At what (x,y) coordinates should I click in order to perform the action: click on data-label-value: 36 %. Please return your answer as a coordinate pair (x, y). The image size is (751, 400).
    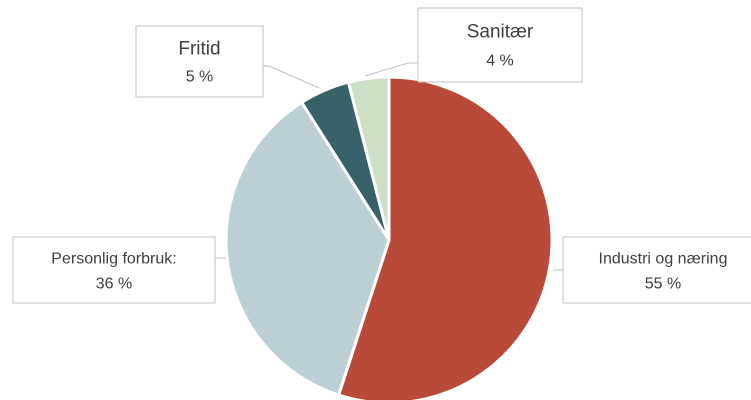
    Looking at the image, I should click on (114, 283).